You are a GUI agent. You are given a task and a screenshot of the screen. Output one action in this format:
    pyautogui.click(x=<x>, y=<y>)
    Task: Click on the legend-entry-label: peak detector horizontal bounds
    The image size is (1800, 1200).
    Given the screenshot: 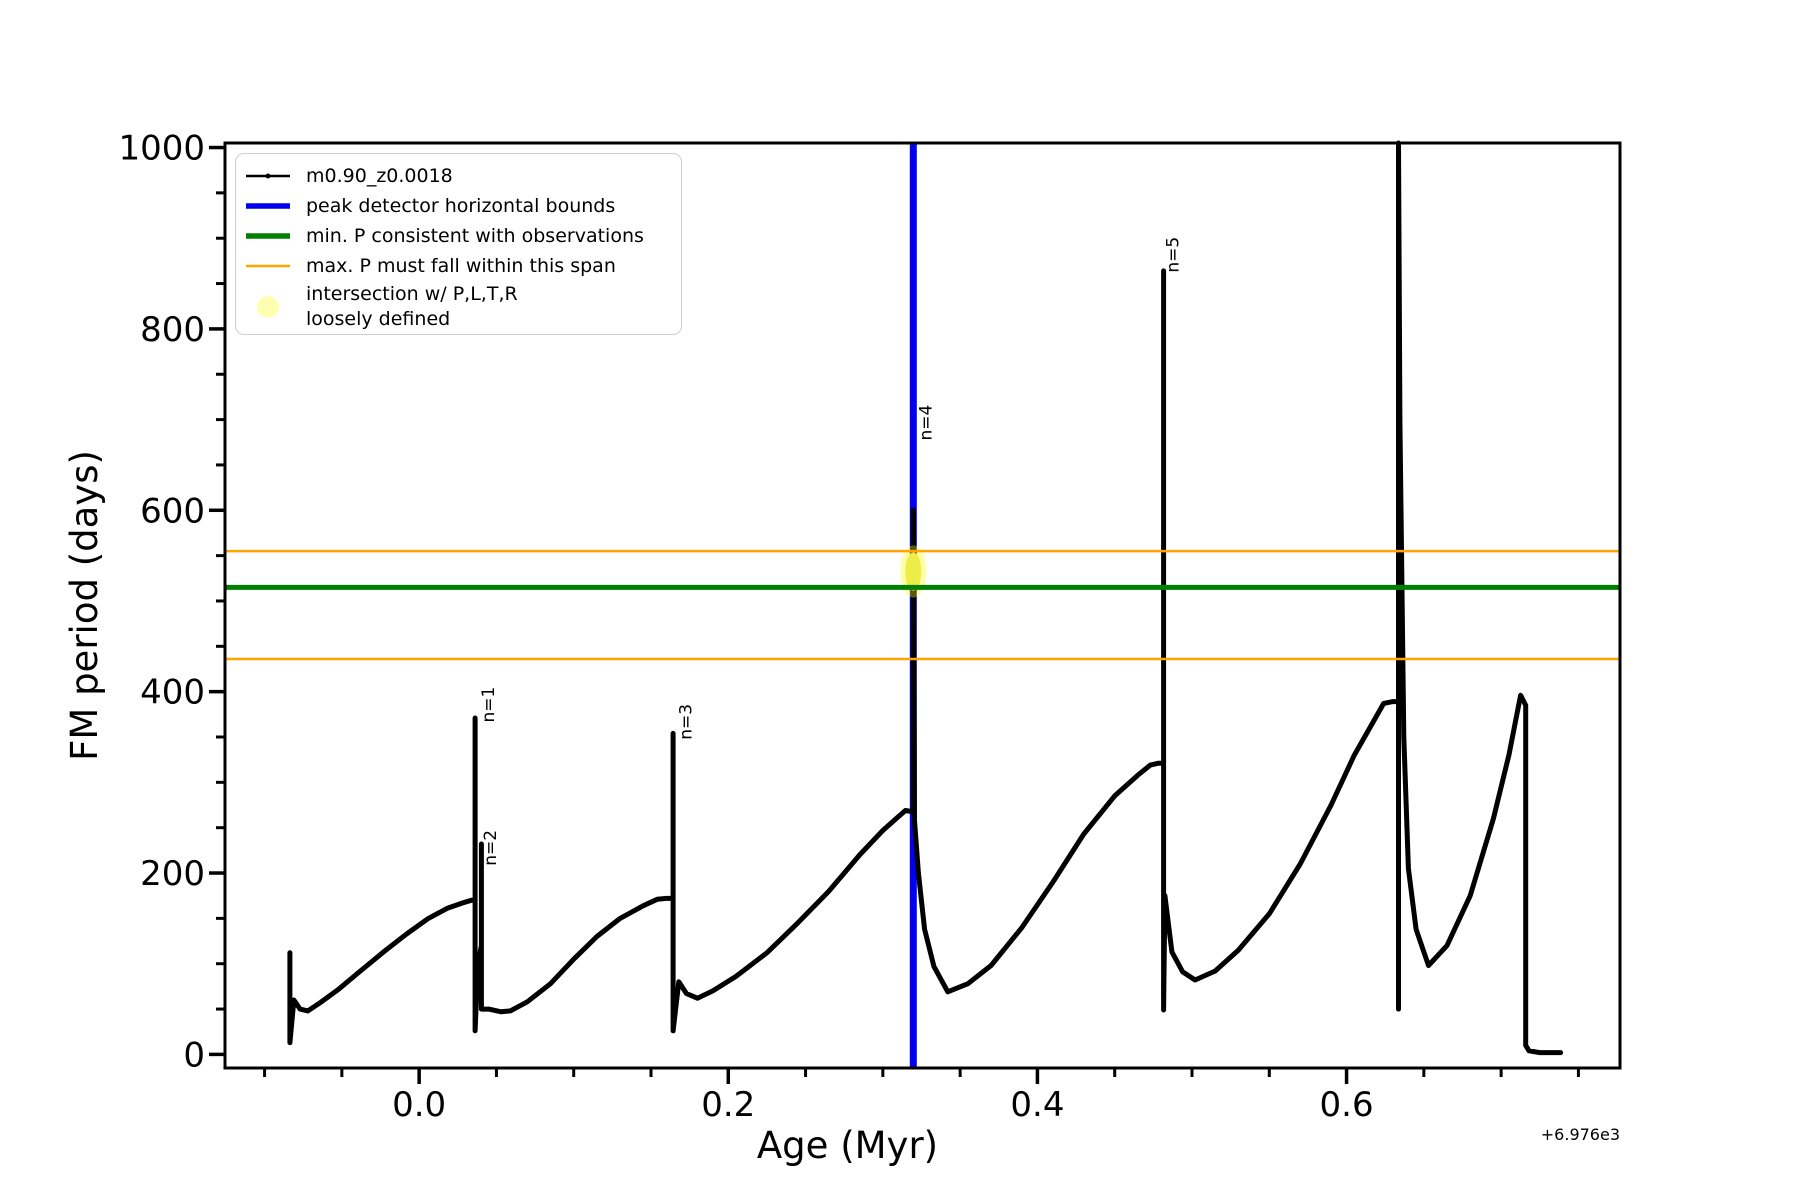 What is the action you would take?
    pyautogui.click(x=461, y=205)
    